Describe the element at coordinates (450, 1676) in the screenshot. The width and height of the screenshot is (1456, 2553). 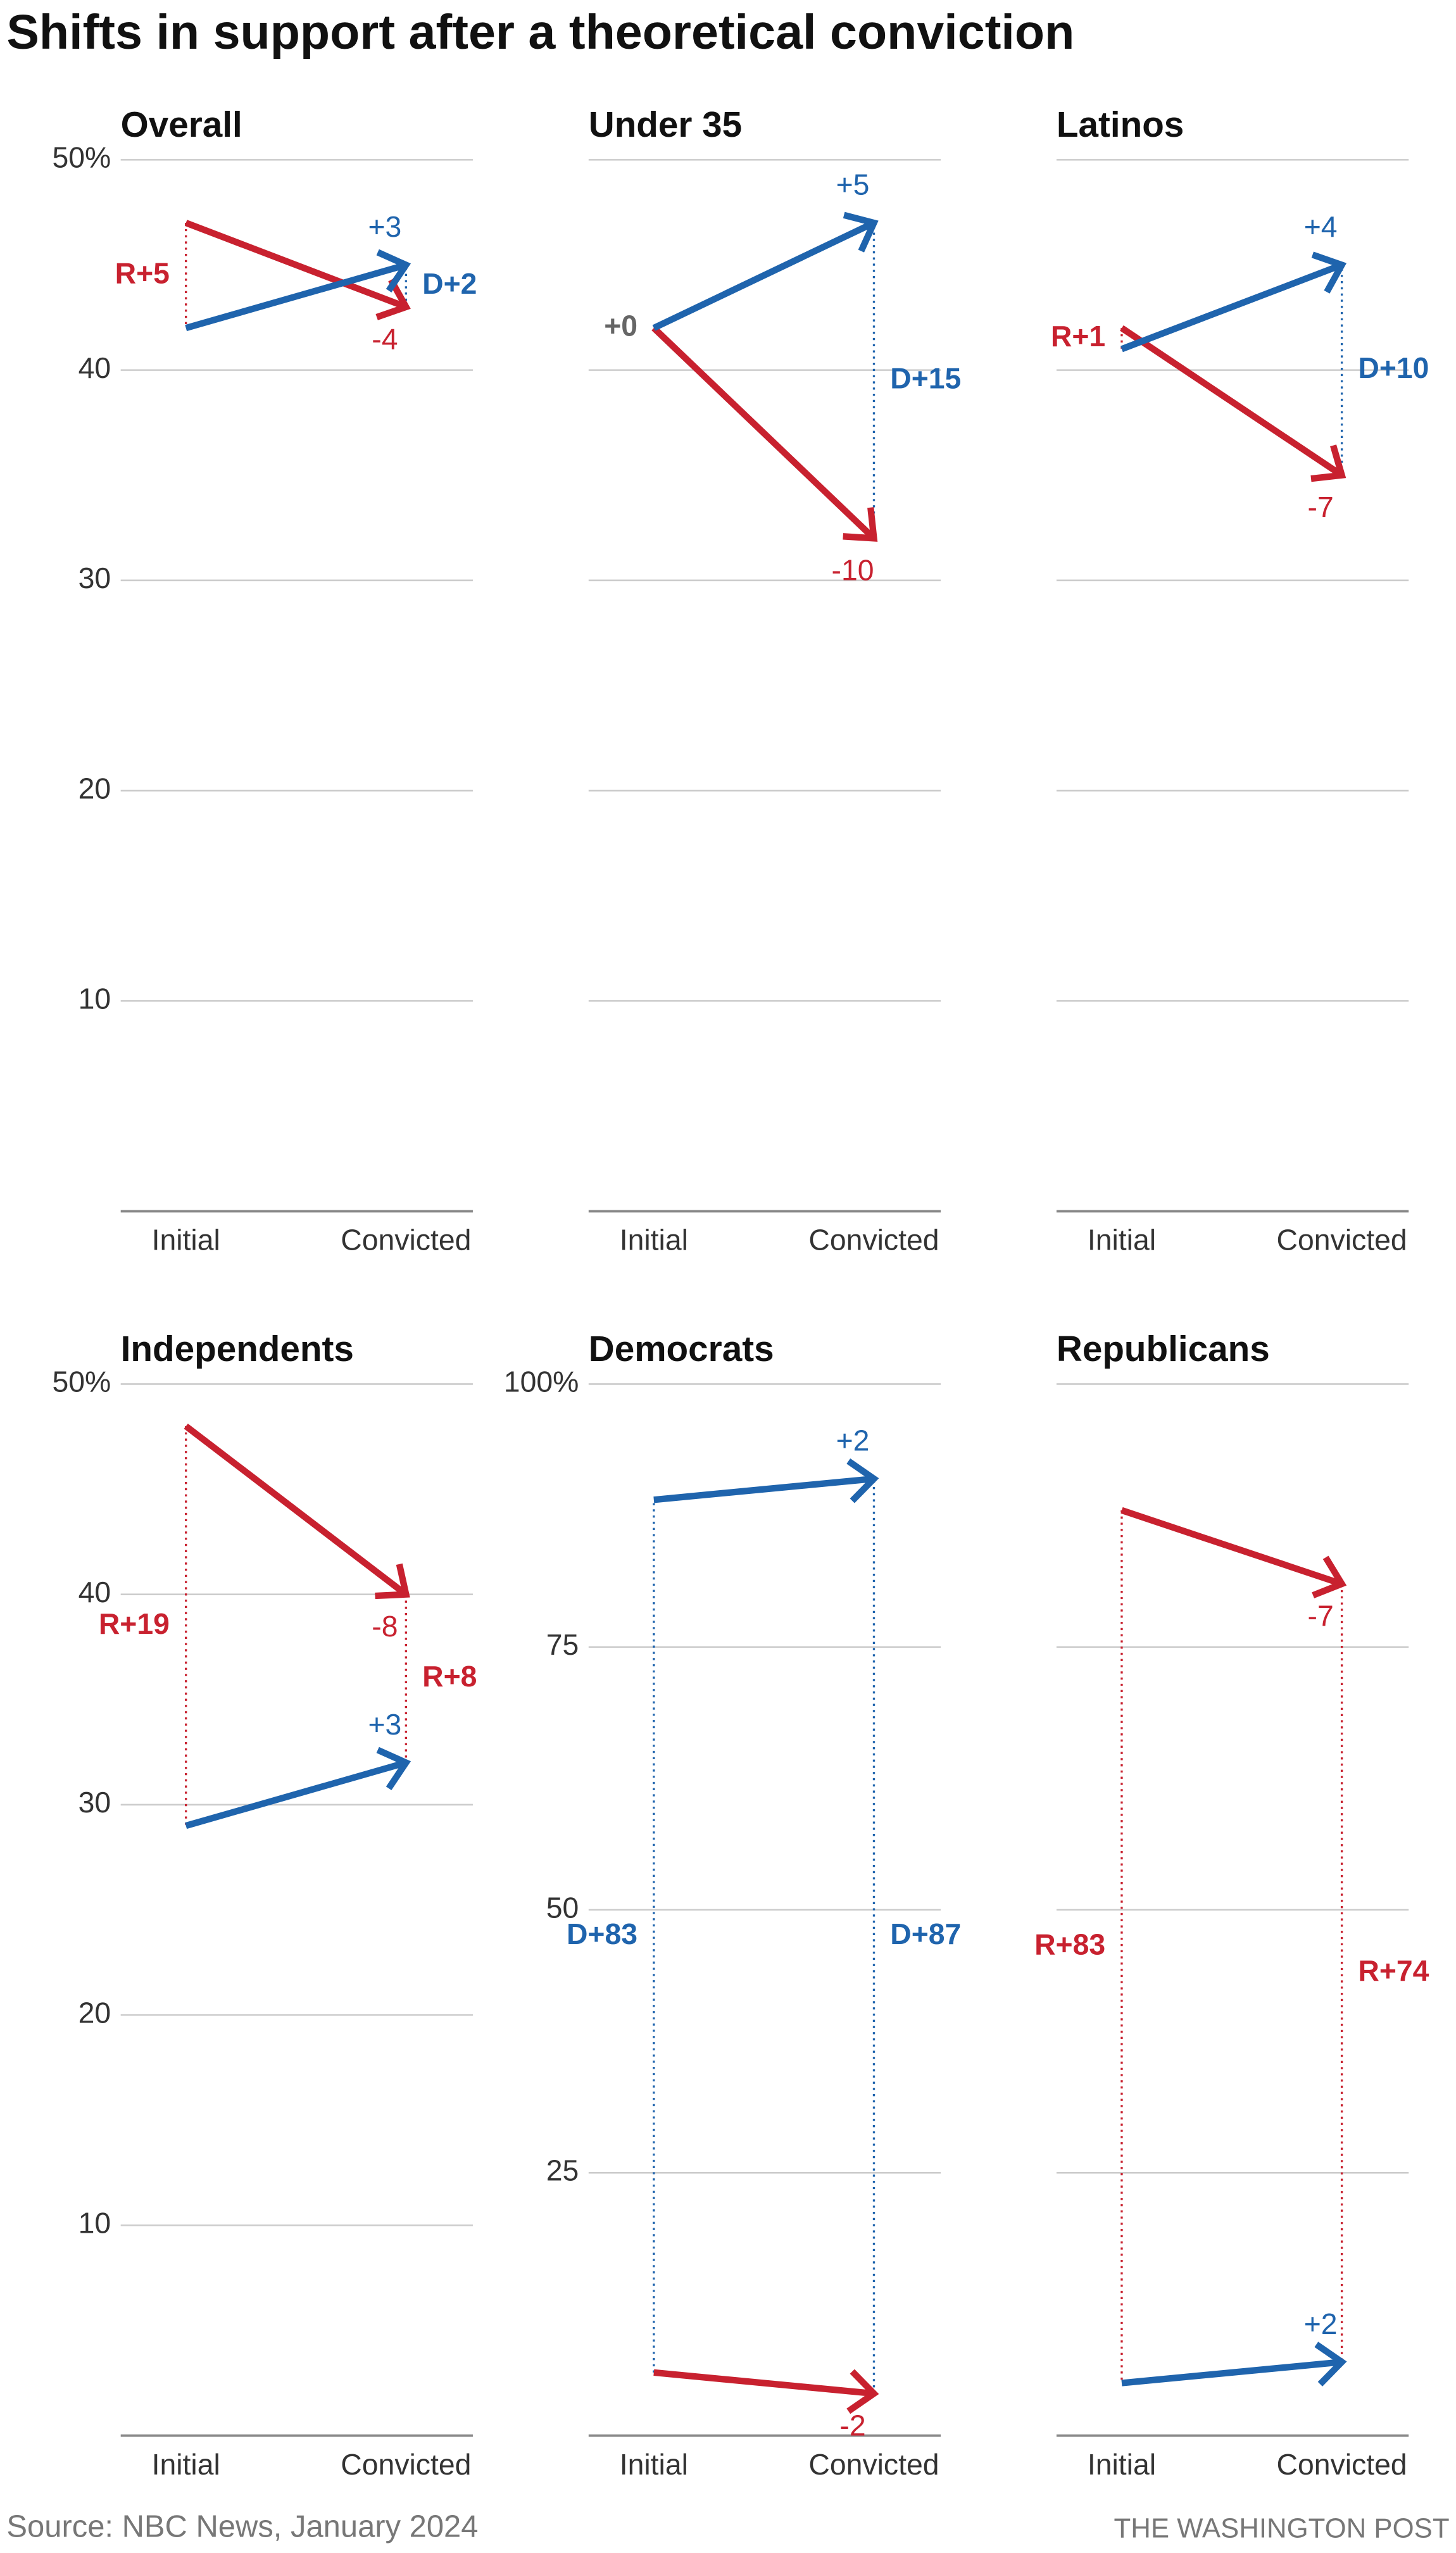
I see `margin-label: R+8` at that location.